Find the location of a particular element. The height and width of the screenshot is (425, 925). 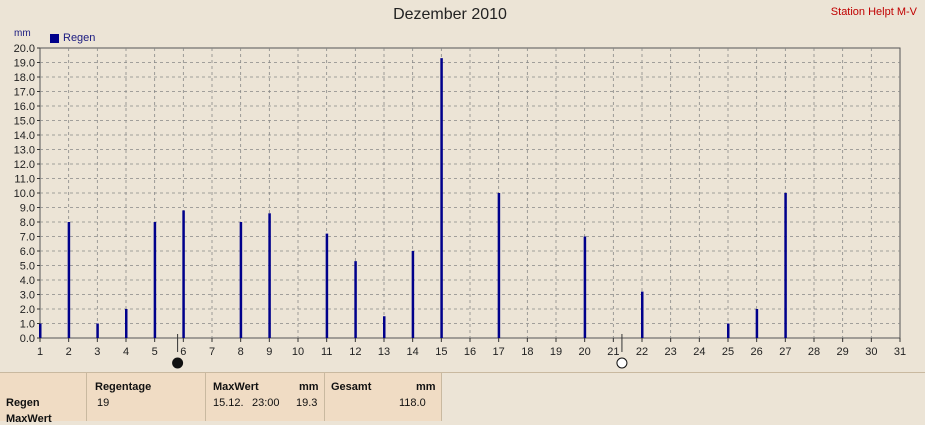

x-tick-label: 2 is located at coordinates (69, 352).